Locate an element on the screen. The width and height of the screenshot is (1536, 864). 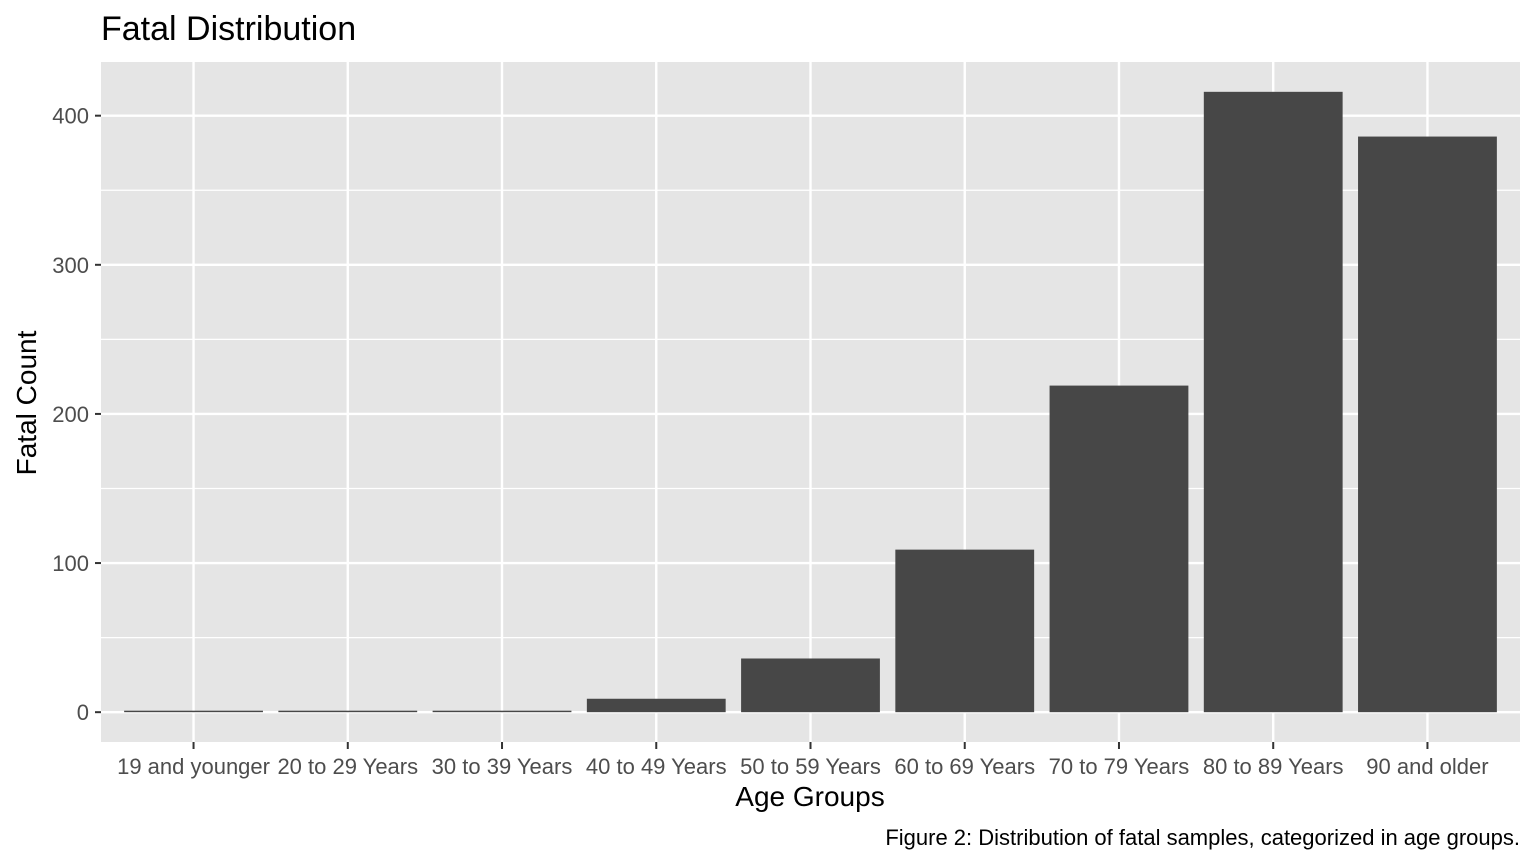
x-tick-label: 70 to 79 Years is located at coordinates (1119, 766).